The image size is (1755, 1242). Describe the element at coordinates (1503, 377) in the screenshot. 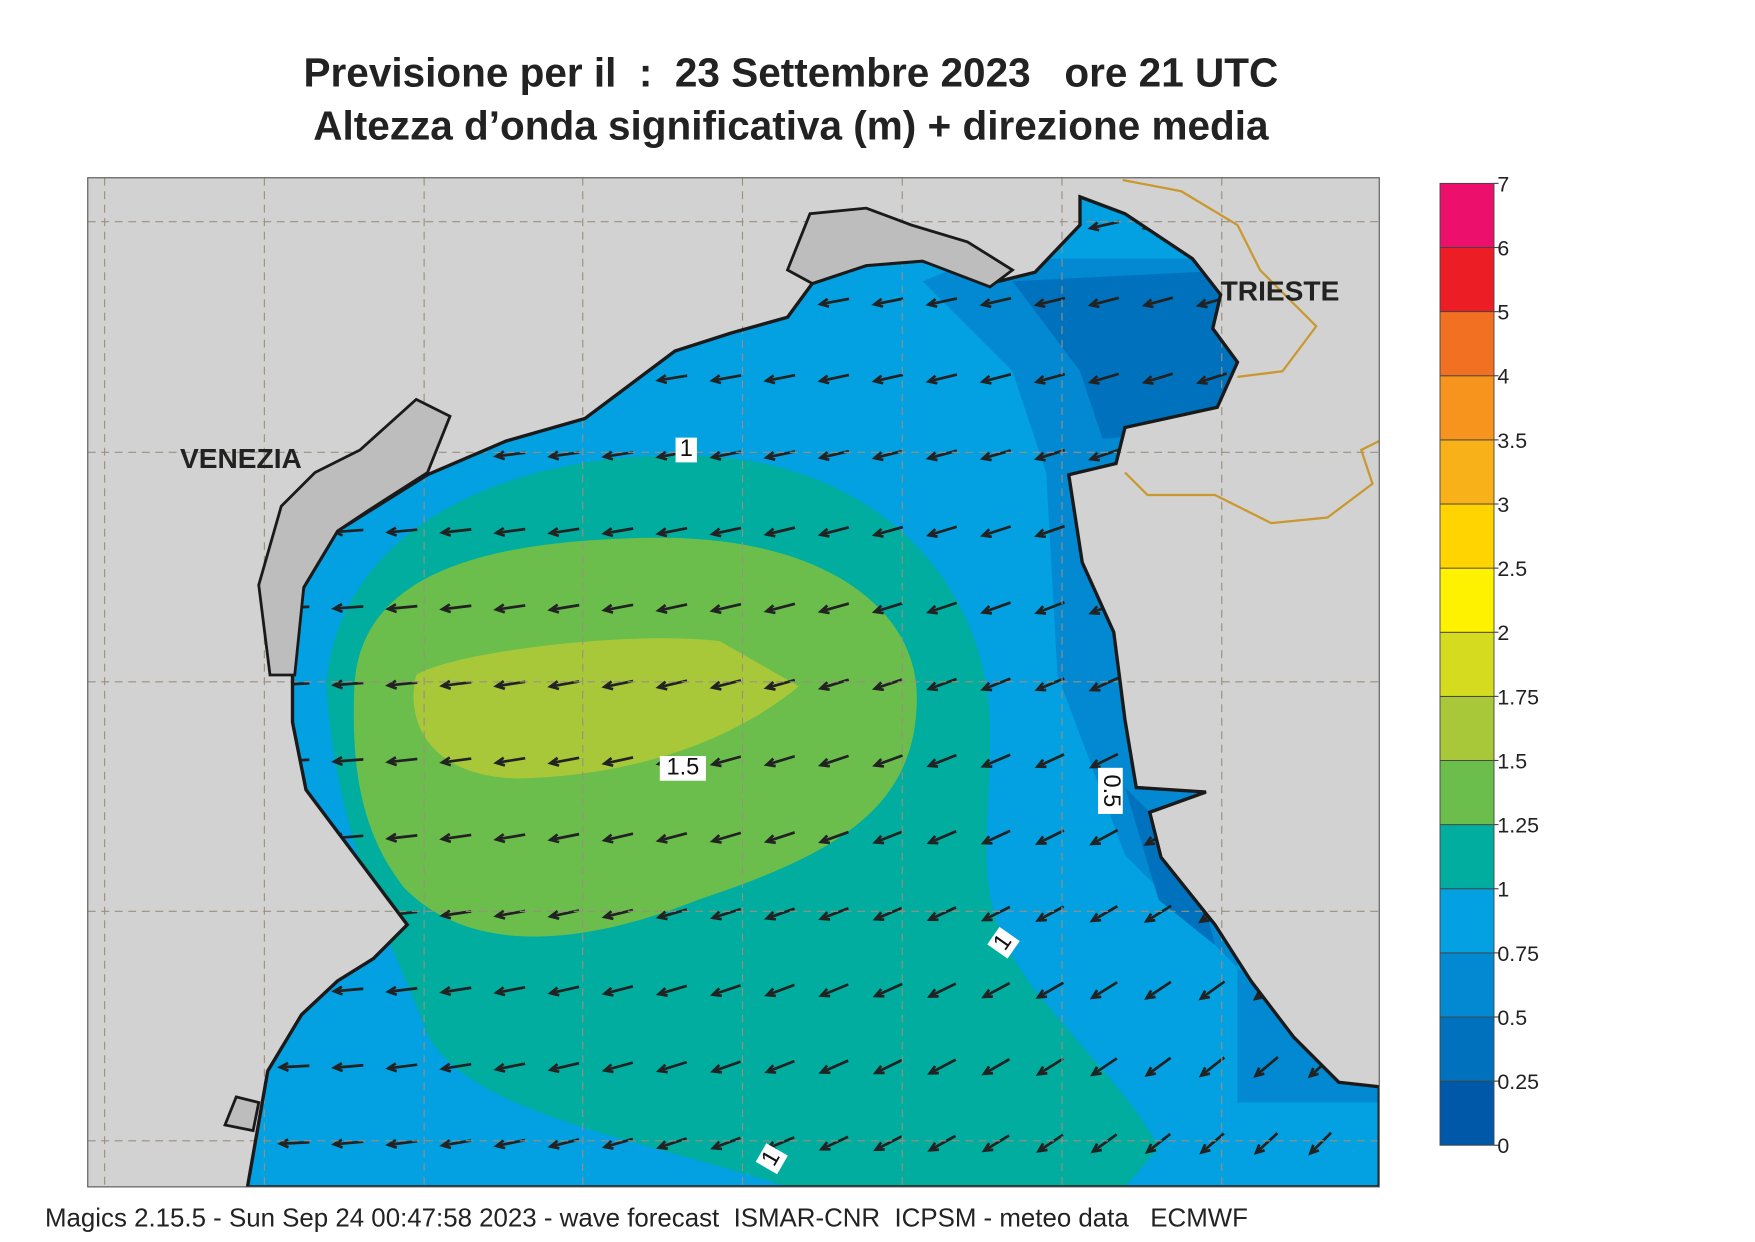

I see `colorbar-tick-label: 4` at that location.